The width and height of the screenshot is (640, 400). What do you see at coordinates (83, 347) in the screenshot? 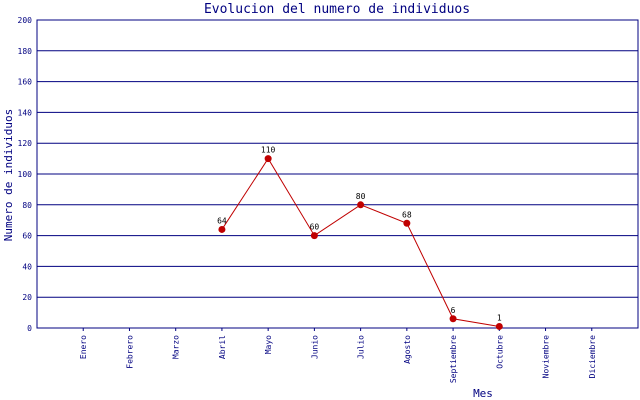
I see `x-tick-label: Enero` at bounding box center [83, 347].